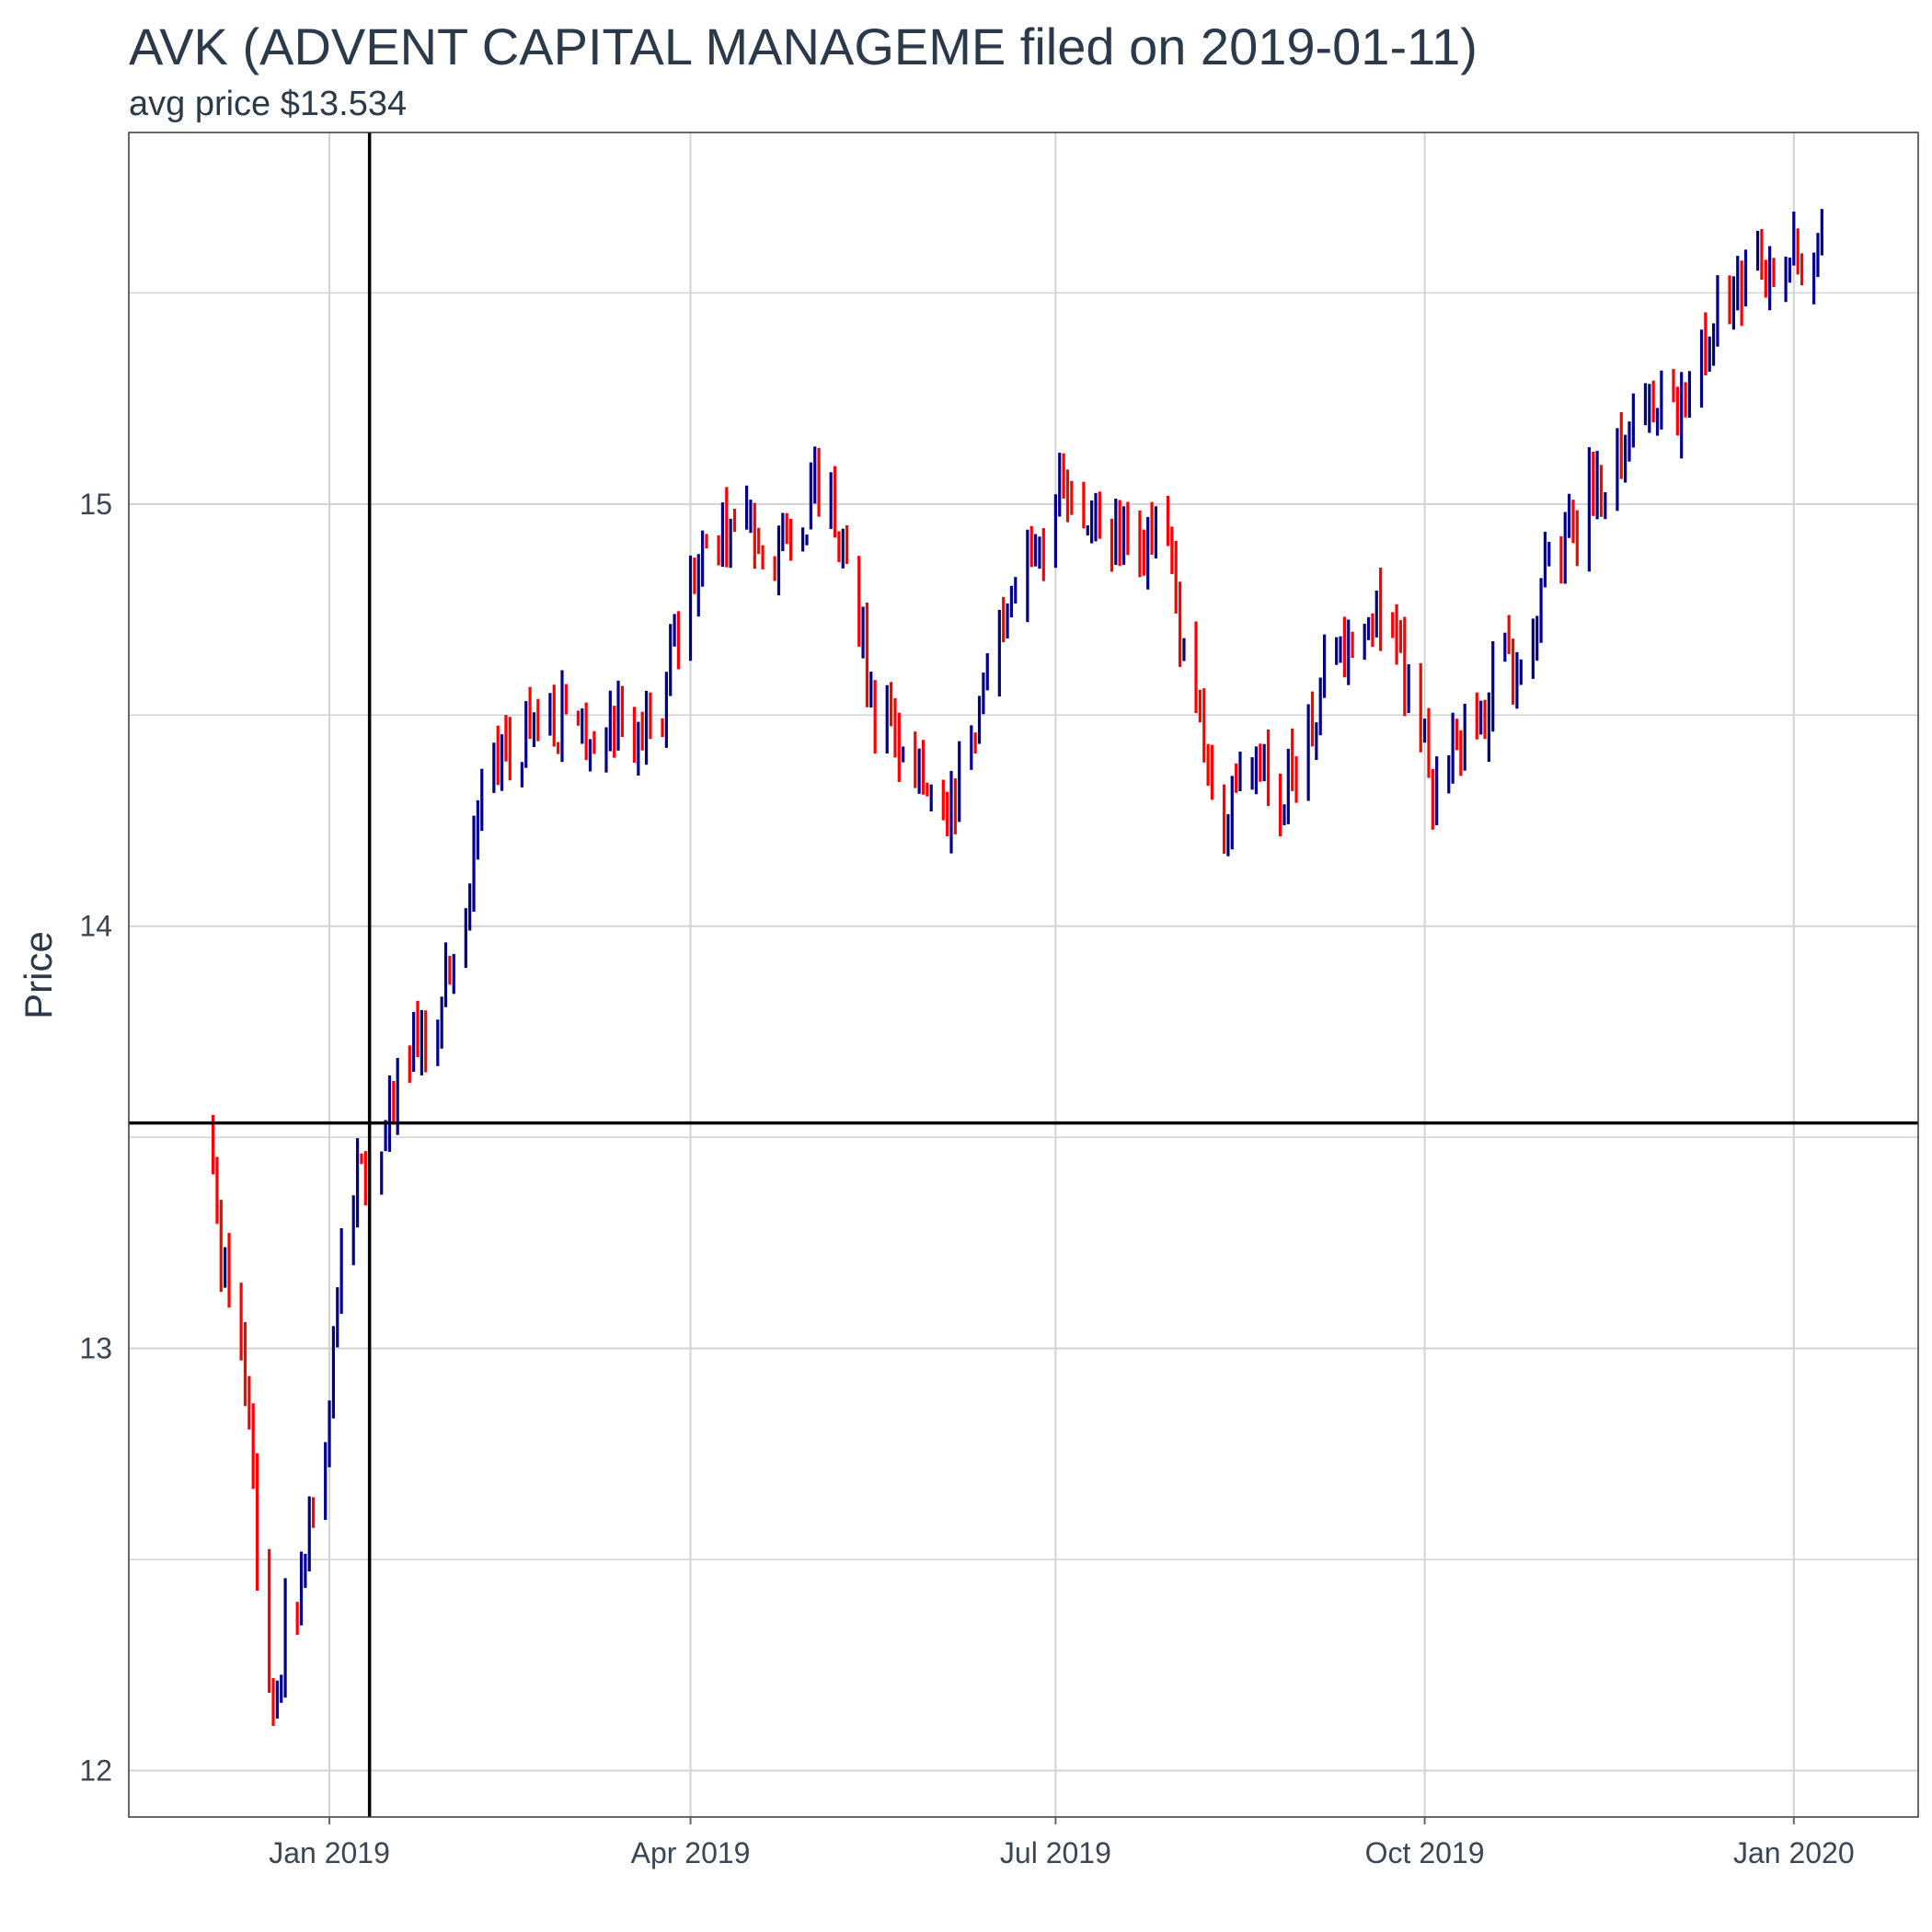 The height and width of the screenshot is (1932, 1932). I want to click on x-axis-ticks: Jan 2019 Apr 2019 Jul 2019 Oct 2019 Jan 2020, so click(1062, 1843).